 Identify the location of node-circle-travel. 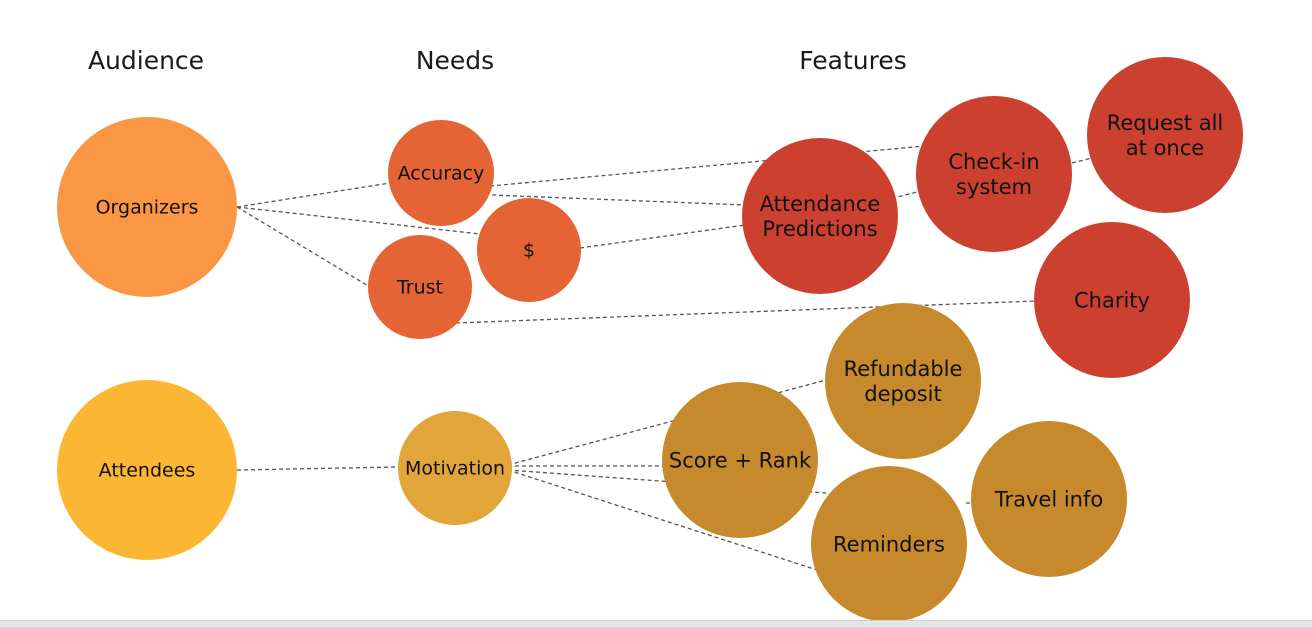
(1049, 499).